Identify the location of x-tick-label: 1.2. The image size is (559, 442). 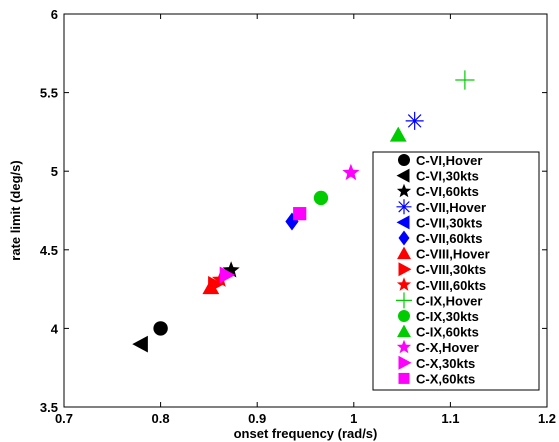
(547, 418).